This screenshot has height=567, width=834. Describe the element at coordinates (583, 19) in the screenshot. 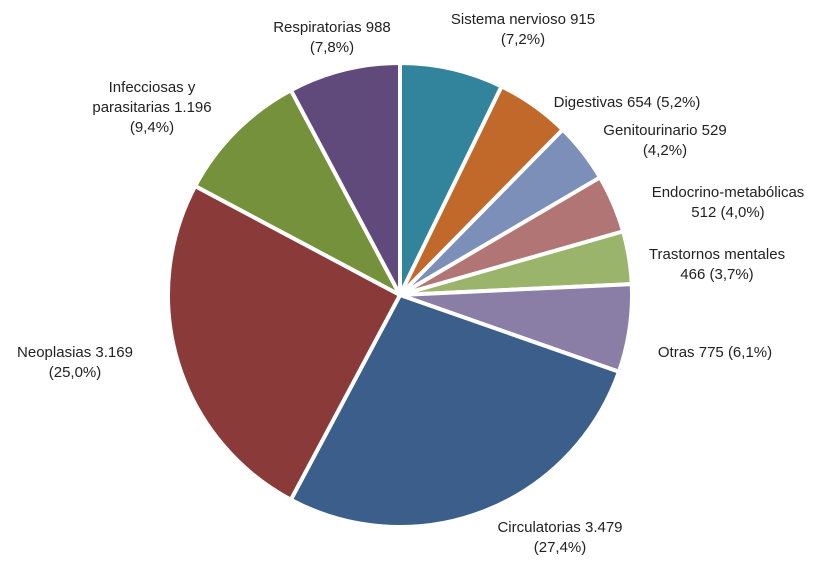

I see `value-label: 915` at that location.